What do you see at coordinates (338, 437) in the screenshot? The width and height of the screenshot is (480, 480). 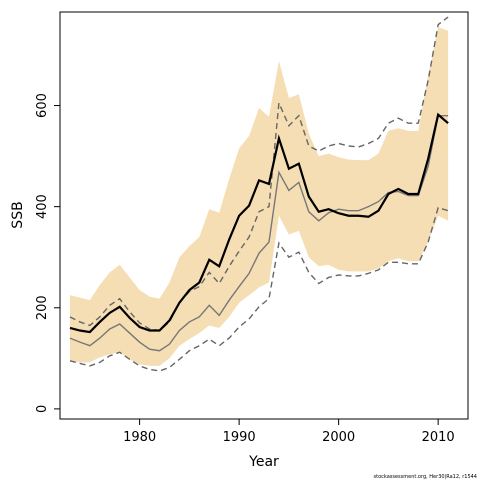 I see `x-tick-label: 2000` at bounding box center [338, 437].